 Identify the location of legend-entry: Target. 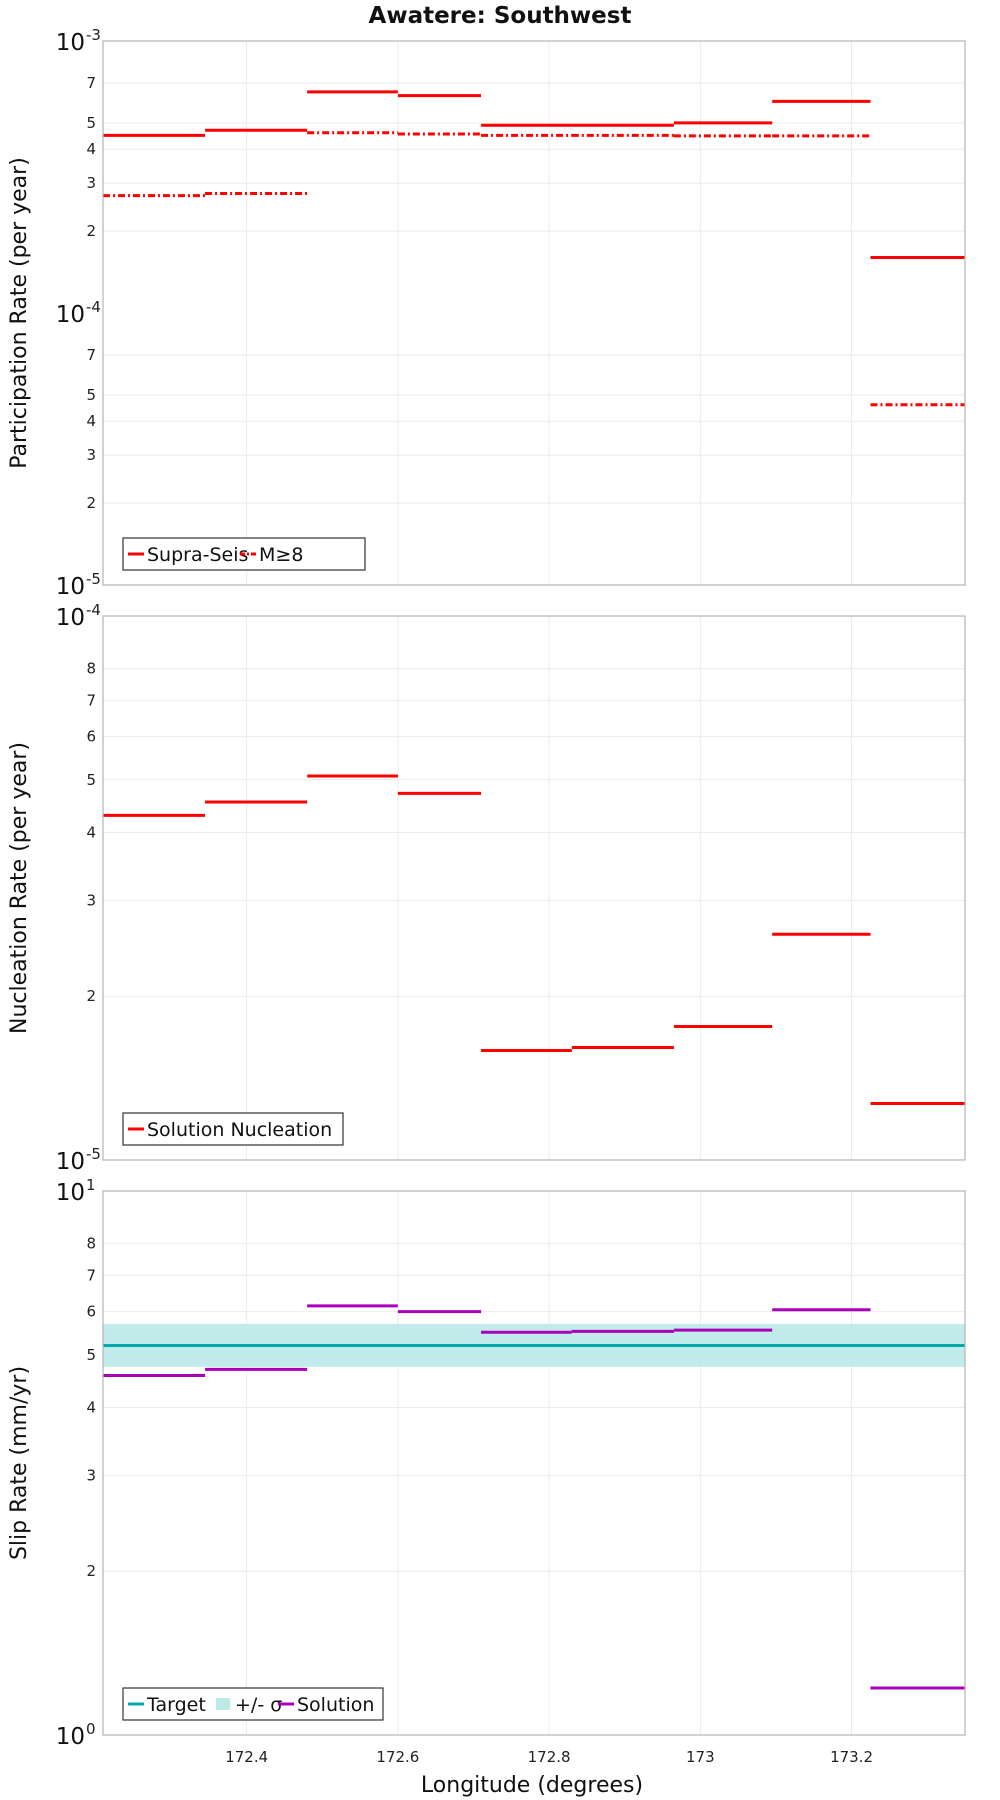
(176, 1705).